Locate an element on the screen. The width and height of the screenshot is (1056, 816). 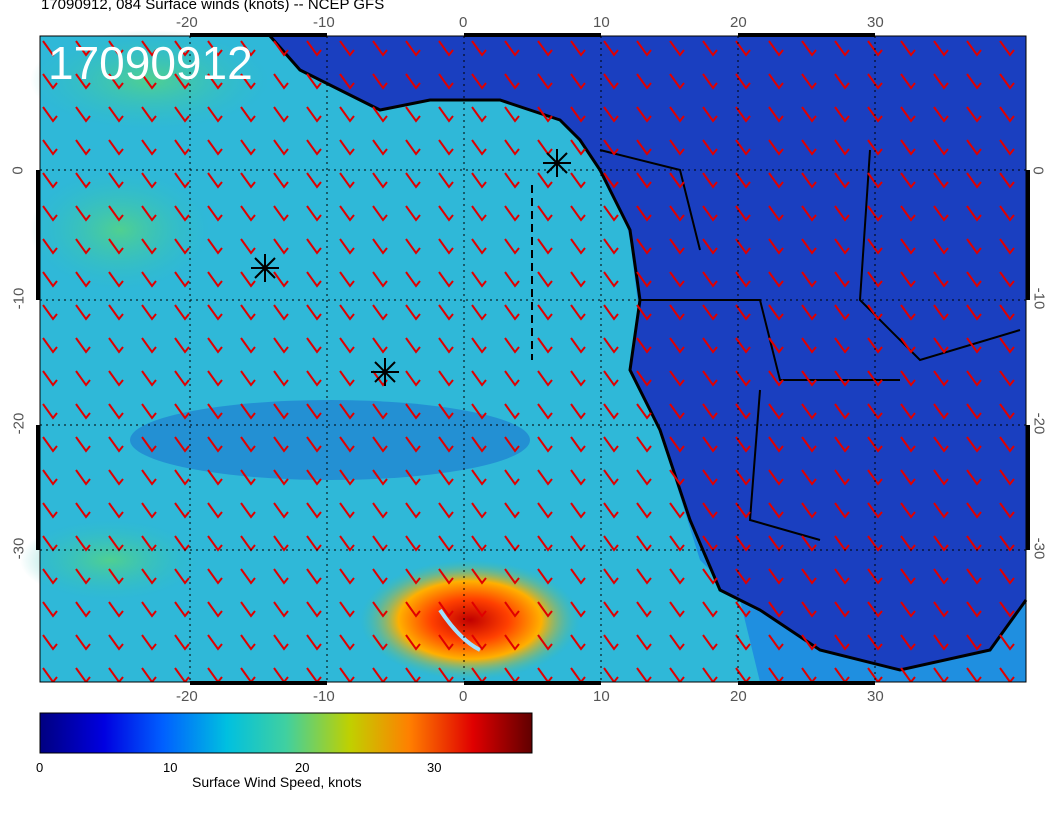
asterisk-markers is located at coordinates (411, 267).